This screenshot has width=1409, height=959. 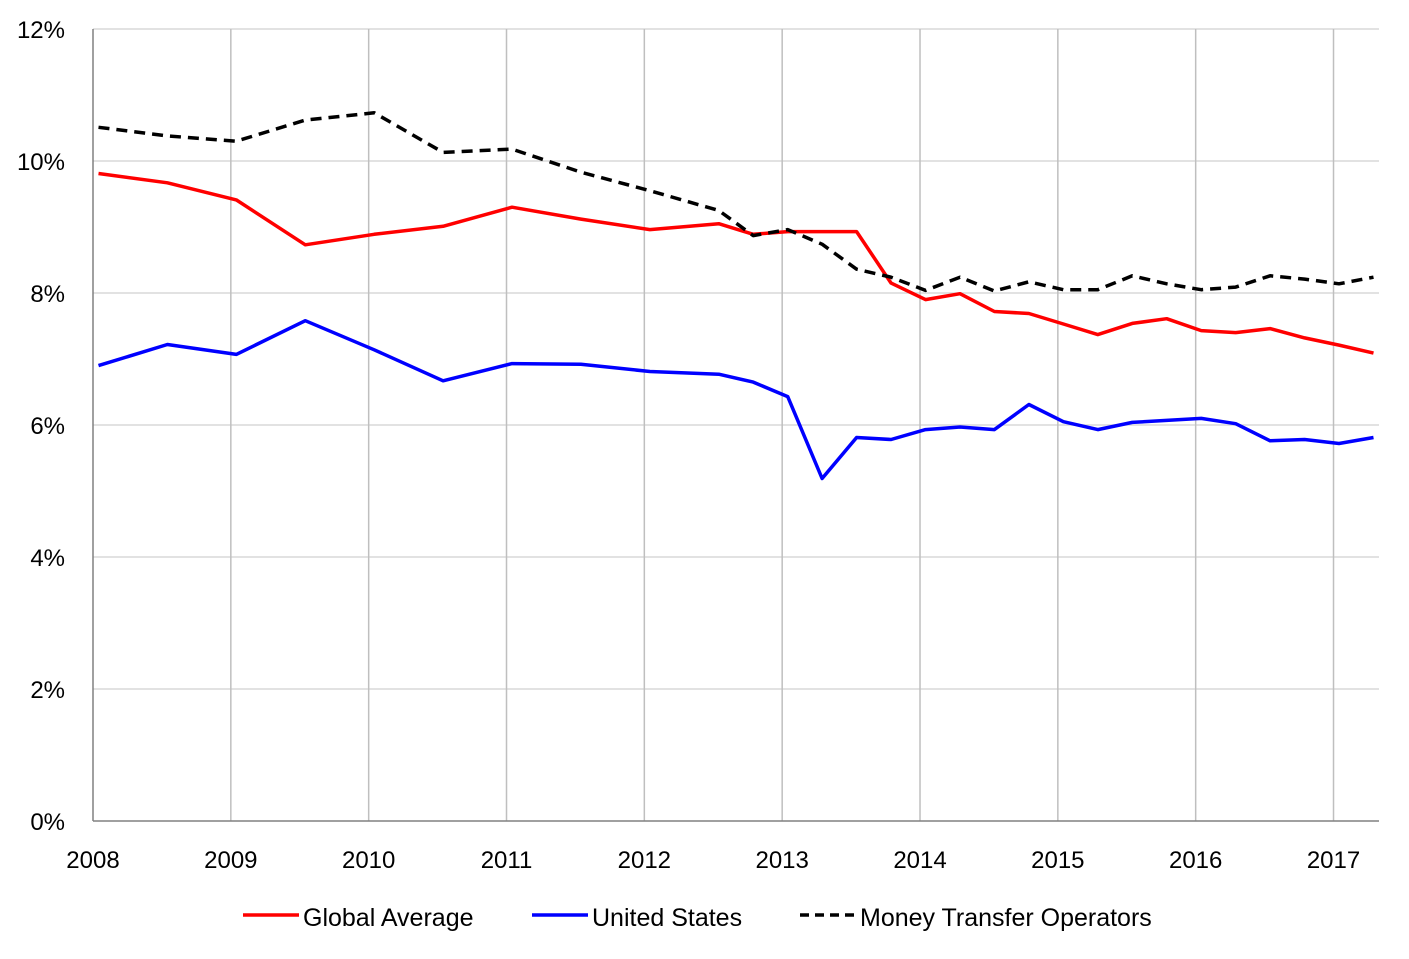 What do you see at coordinates (47, 426) in the screenshot?
I see `y-tick-label: 6%` at bounding box center [47, 426].